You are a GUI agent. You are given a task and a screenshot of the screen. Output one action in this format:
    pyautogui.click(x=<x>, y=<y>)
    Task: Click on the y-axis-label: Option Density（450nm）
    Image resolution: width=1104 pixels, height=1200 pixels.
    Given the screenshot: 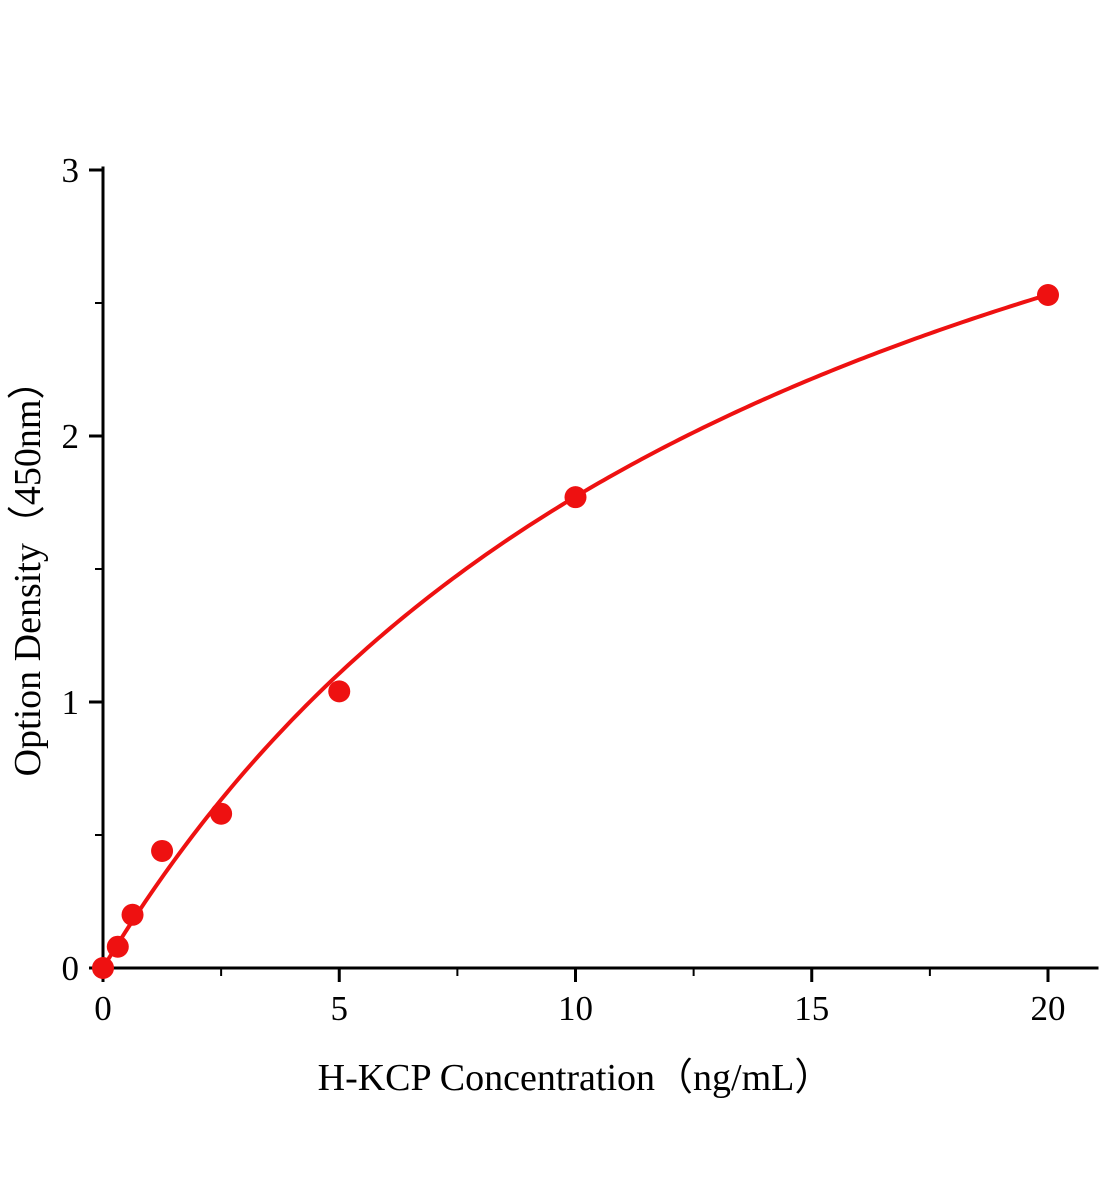 What is the action you would take?
    pyautogui.click(x=28, y=569)
    